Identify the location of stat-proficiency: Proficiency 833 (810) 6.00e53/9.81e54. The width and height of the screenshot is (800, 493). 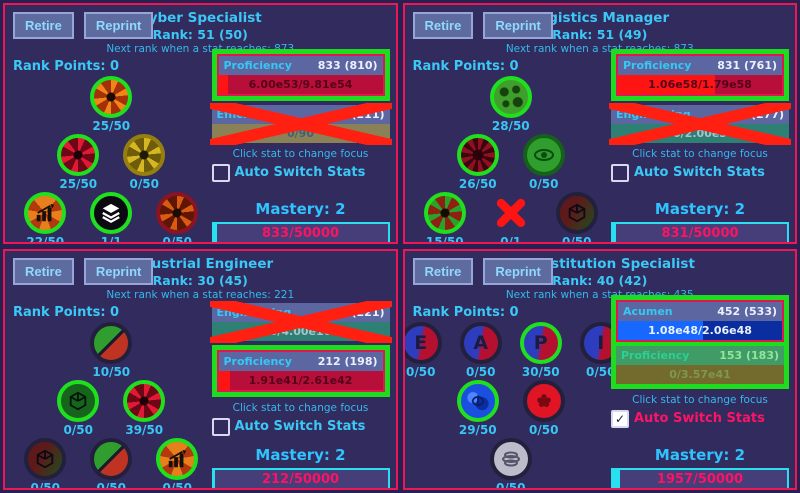
(300, 74).